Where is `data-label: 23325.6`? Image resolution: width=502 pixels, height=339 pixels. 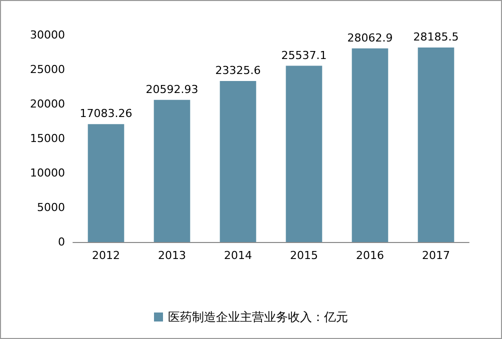 data-label: 23325.6 is located at coordinates (238, 71).